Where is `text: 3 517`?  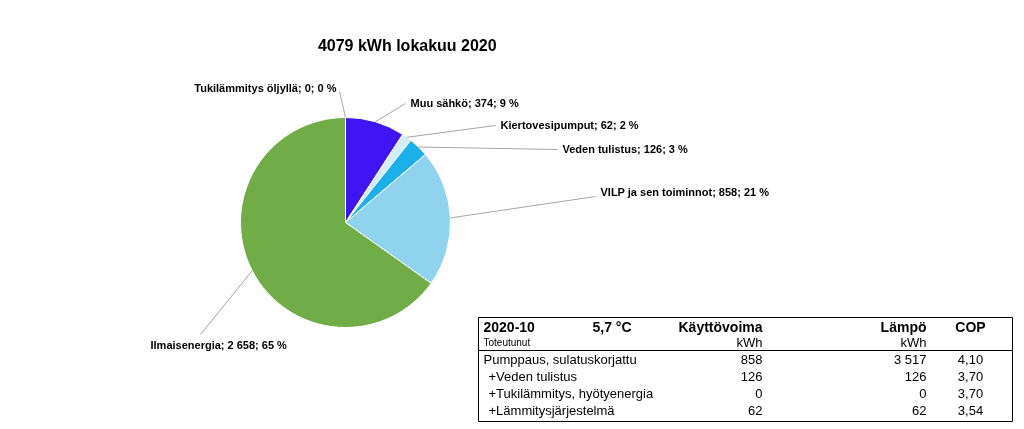
text: 3 517 is located at coordinates (910, 359).